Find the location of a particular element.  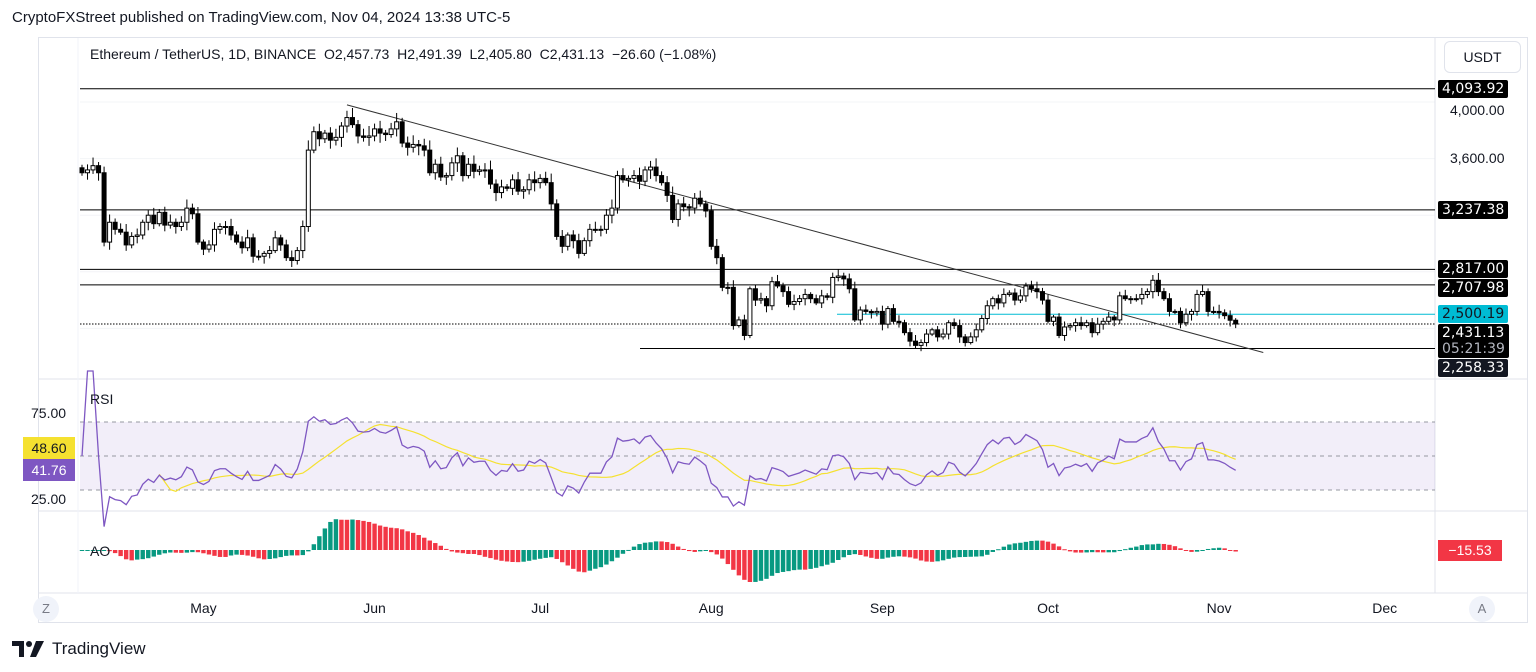

rsi-value-tag: 41.76 is located at coordinates (49, 470).